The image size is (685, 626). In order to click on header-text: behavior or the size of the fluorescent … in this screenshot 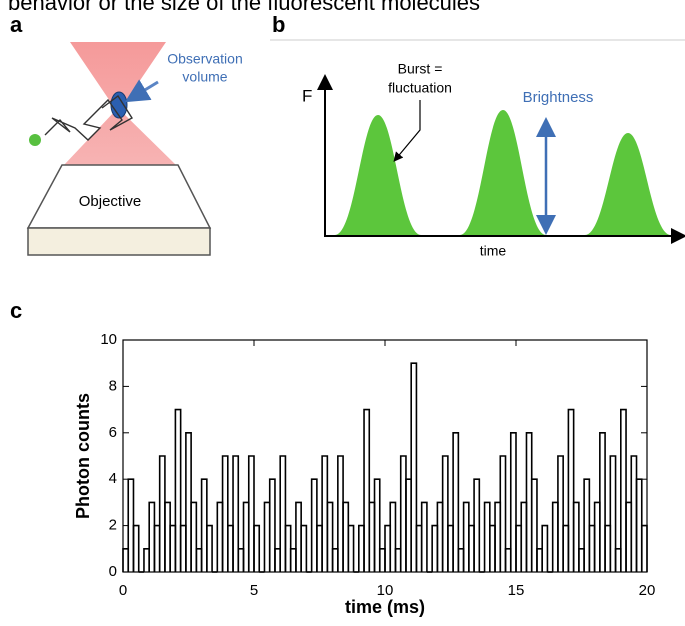, I will do `click(244, 7)`.